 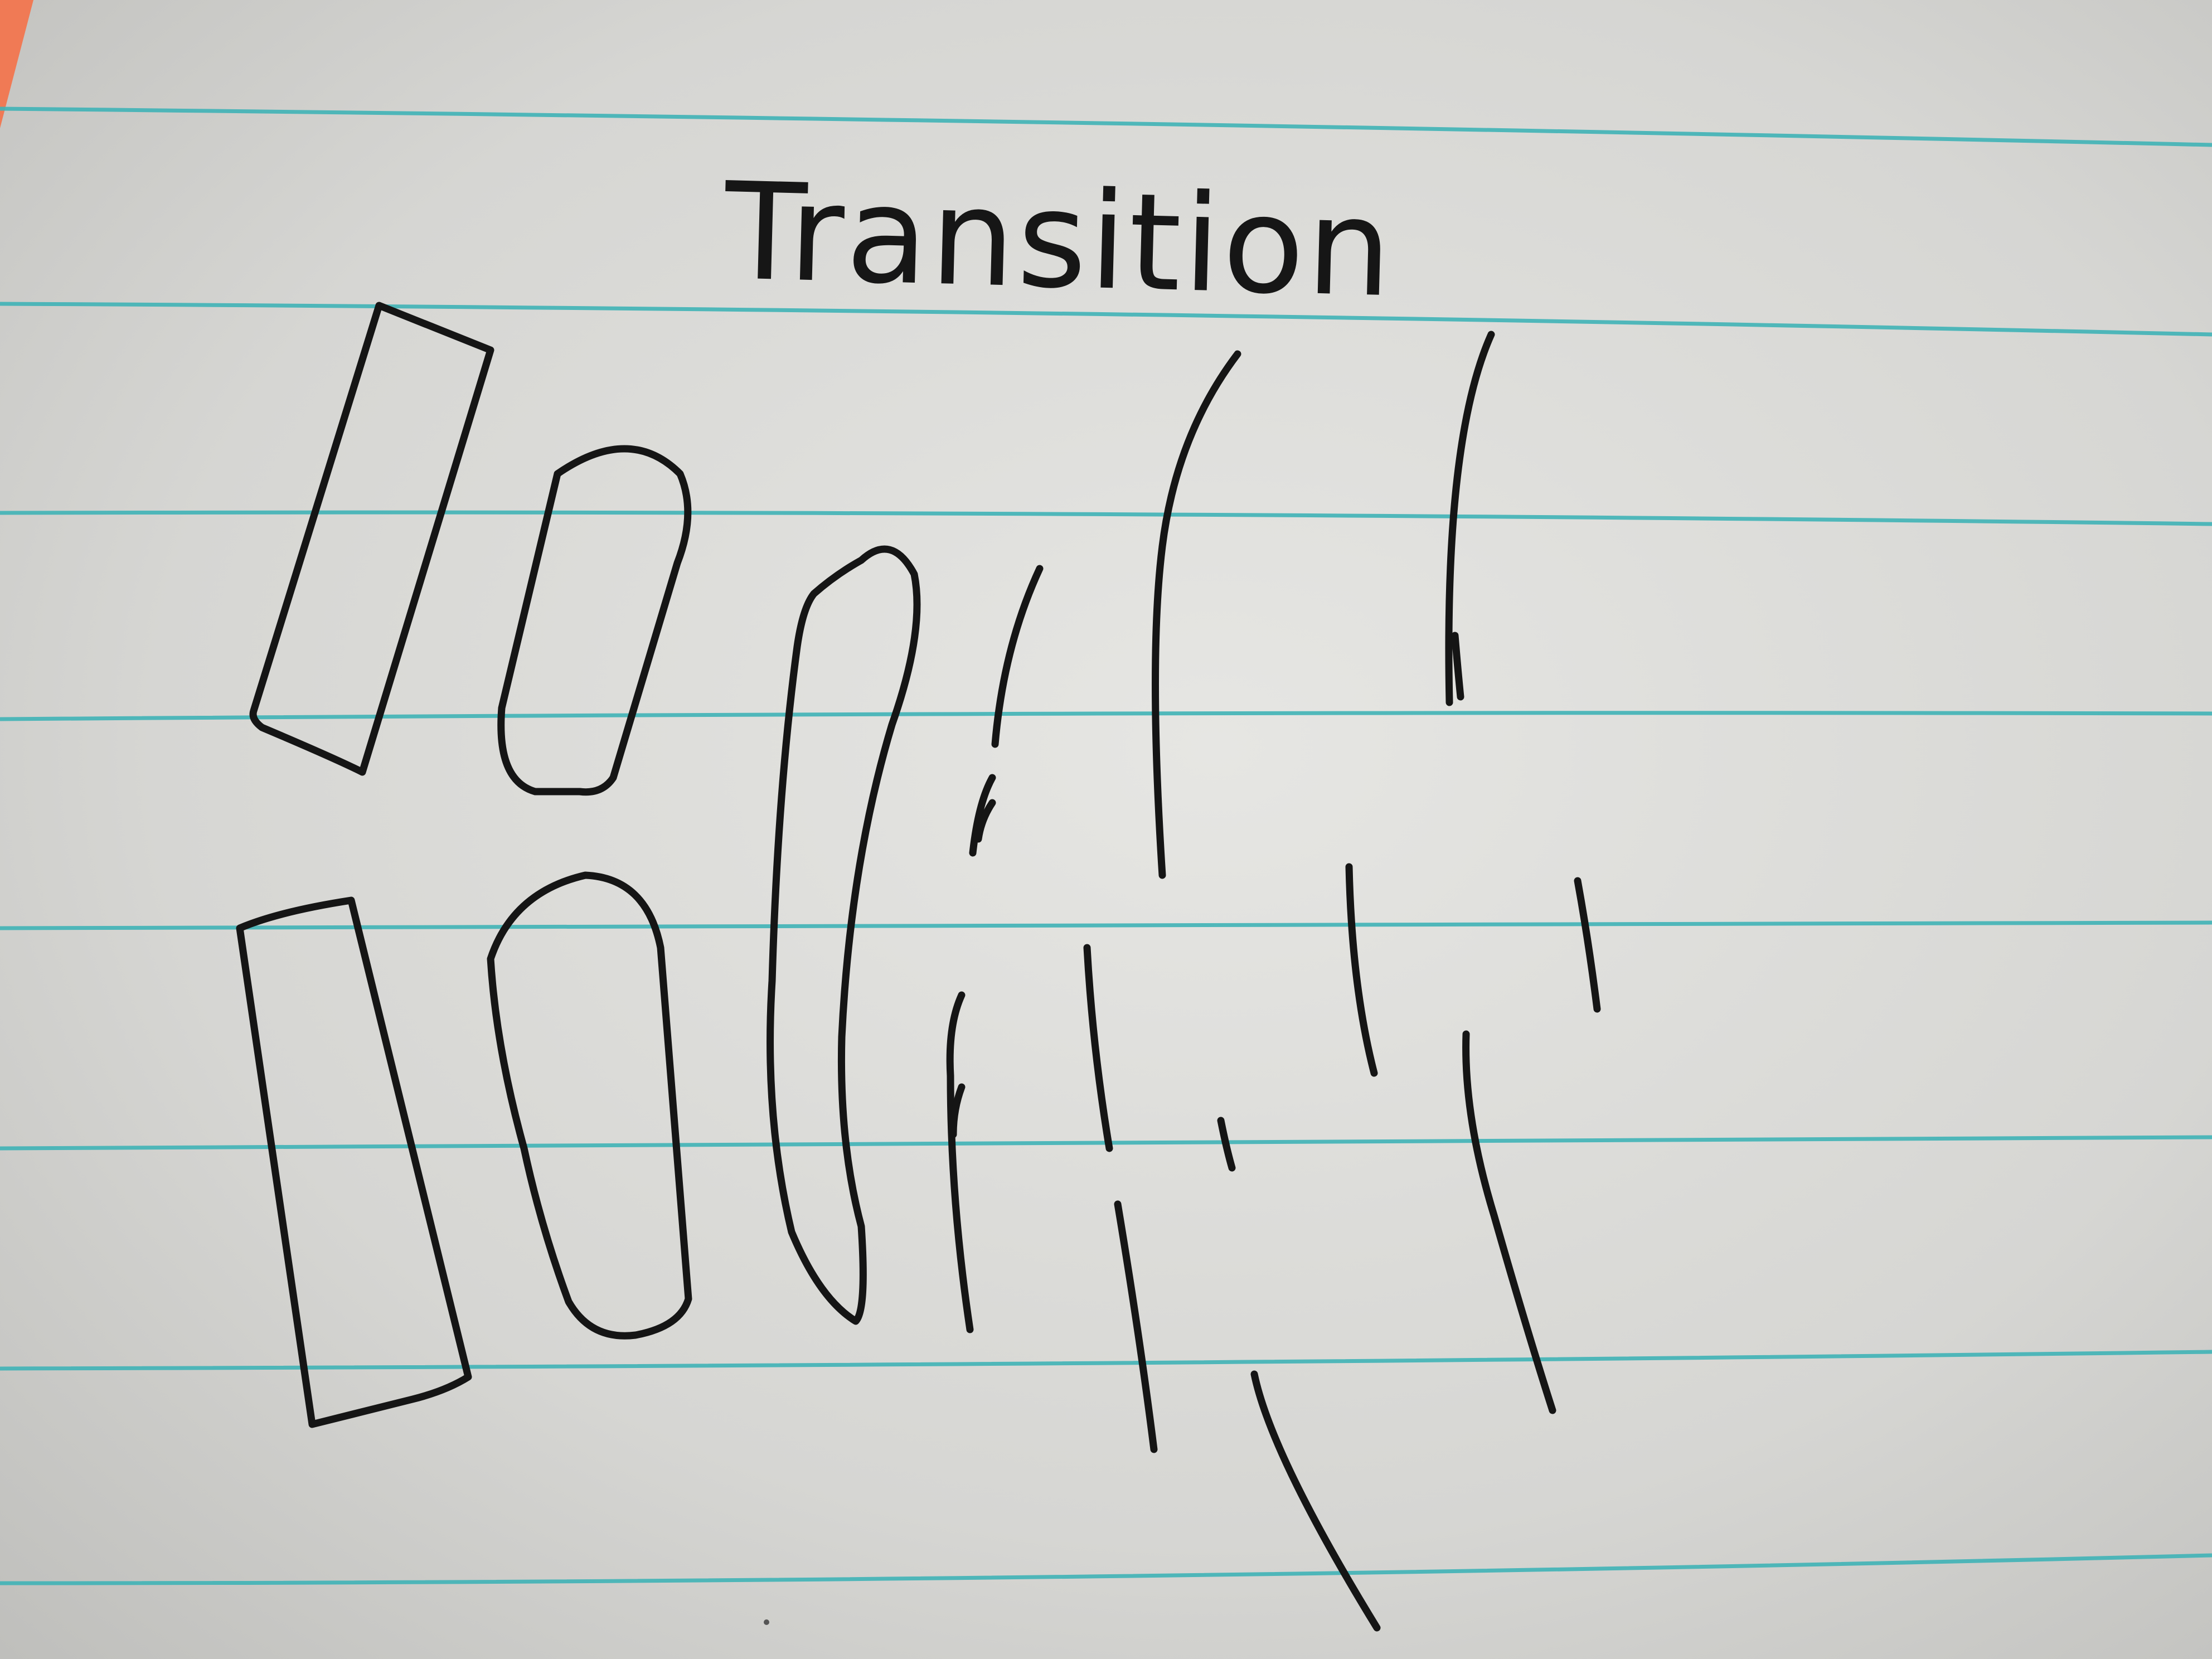 I want to click on lower-capsule-sketch, so click(x=590, y=1105).